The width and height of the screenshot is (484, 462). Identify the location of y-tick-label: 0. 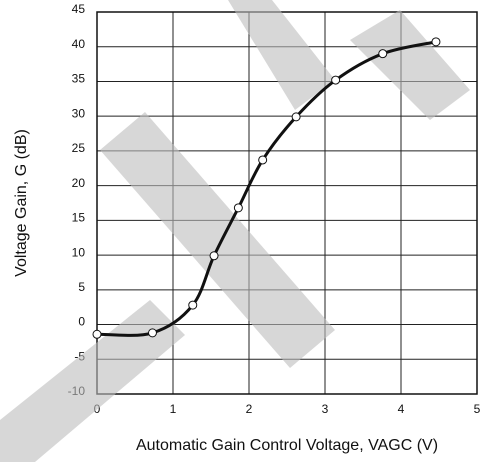
(81, 322).